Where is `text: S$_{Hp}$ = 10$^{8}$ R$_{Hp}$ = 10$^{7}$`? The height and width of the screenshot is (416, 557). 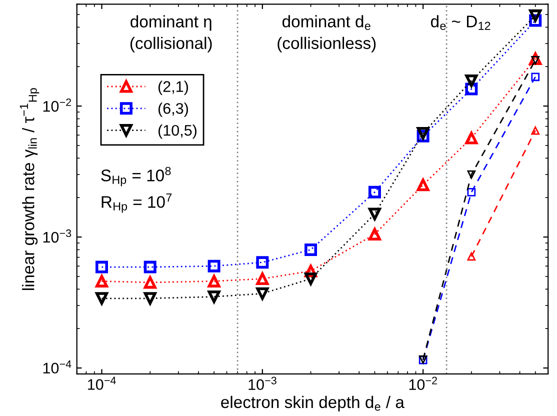
text: S$_{Hp}$ = 10$^{8}$ R$_{Hp}$ = 10$^{7}$ is located at coordinates (136, 189).